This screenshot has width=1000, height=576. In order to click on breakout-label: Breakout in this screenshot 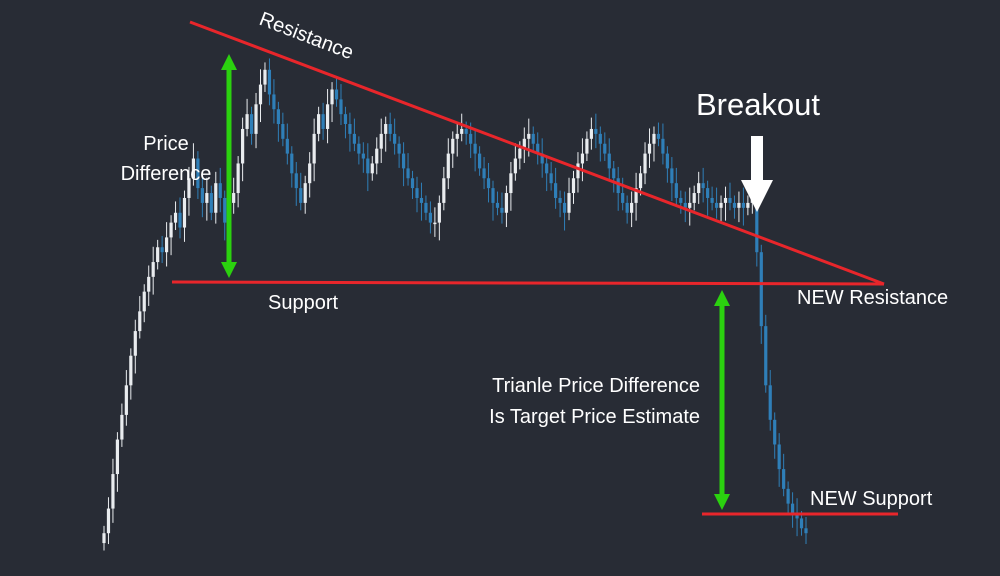, I will do `click(758, 104)`.